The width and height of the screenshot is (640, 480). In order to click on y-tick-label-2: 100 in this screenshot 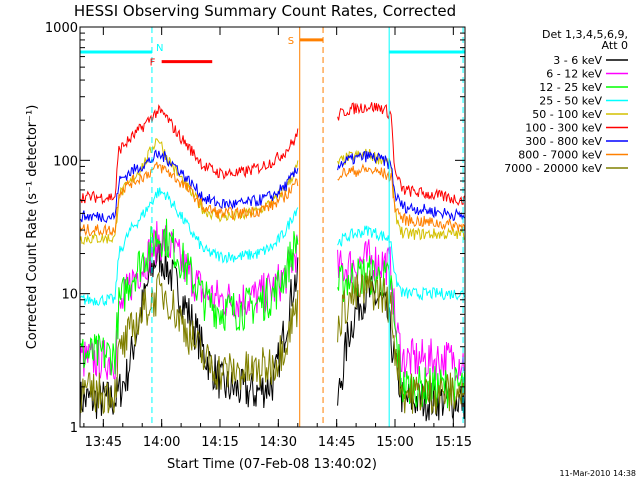, I will do `click(65, 161)`.